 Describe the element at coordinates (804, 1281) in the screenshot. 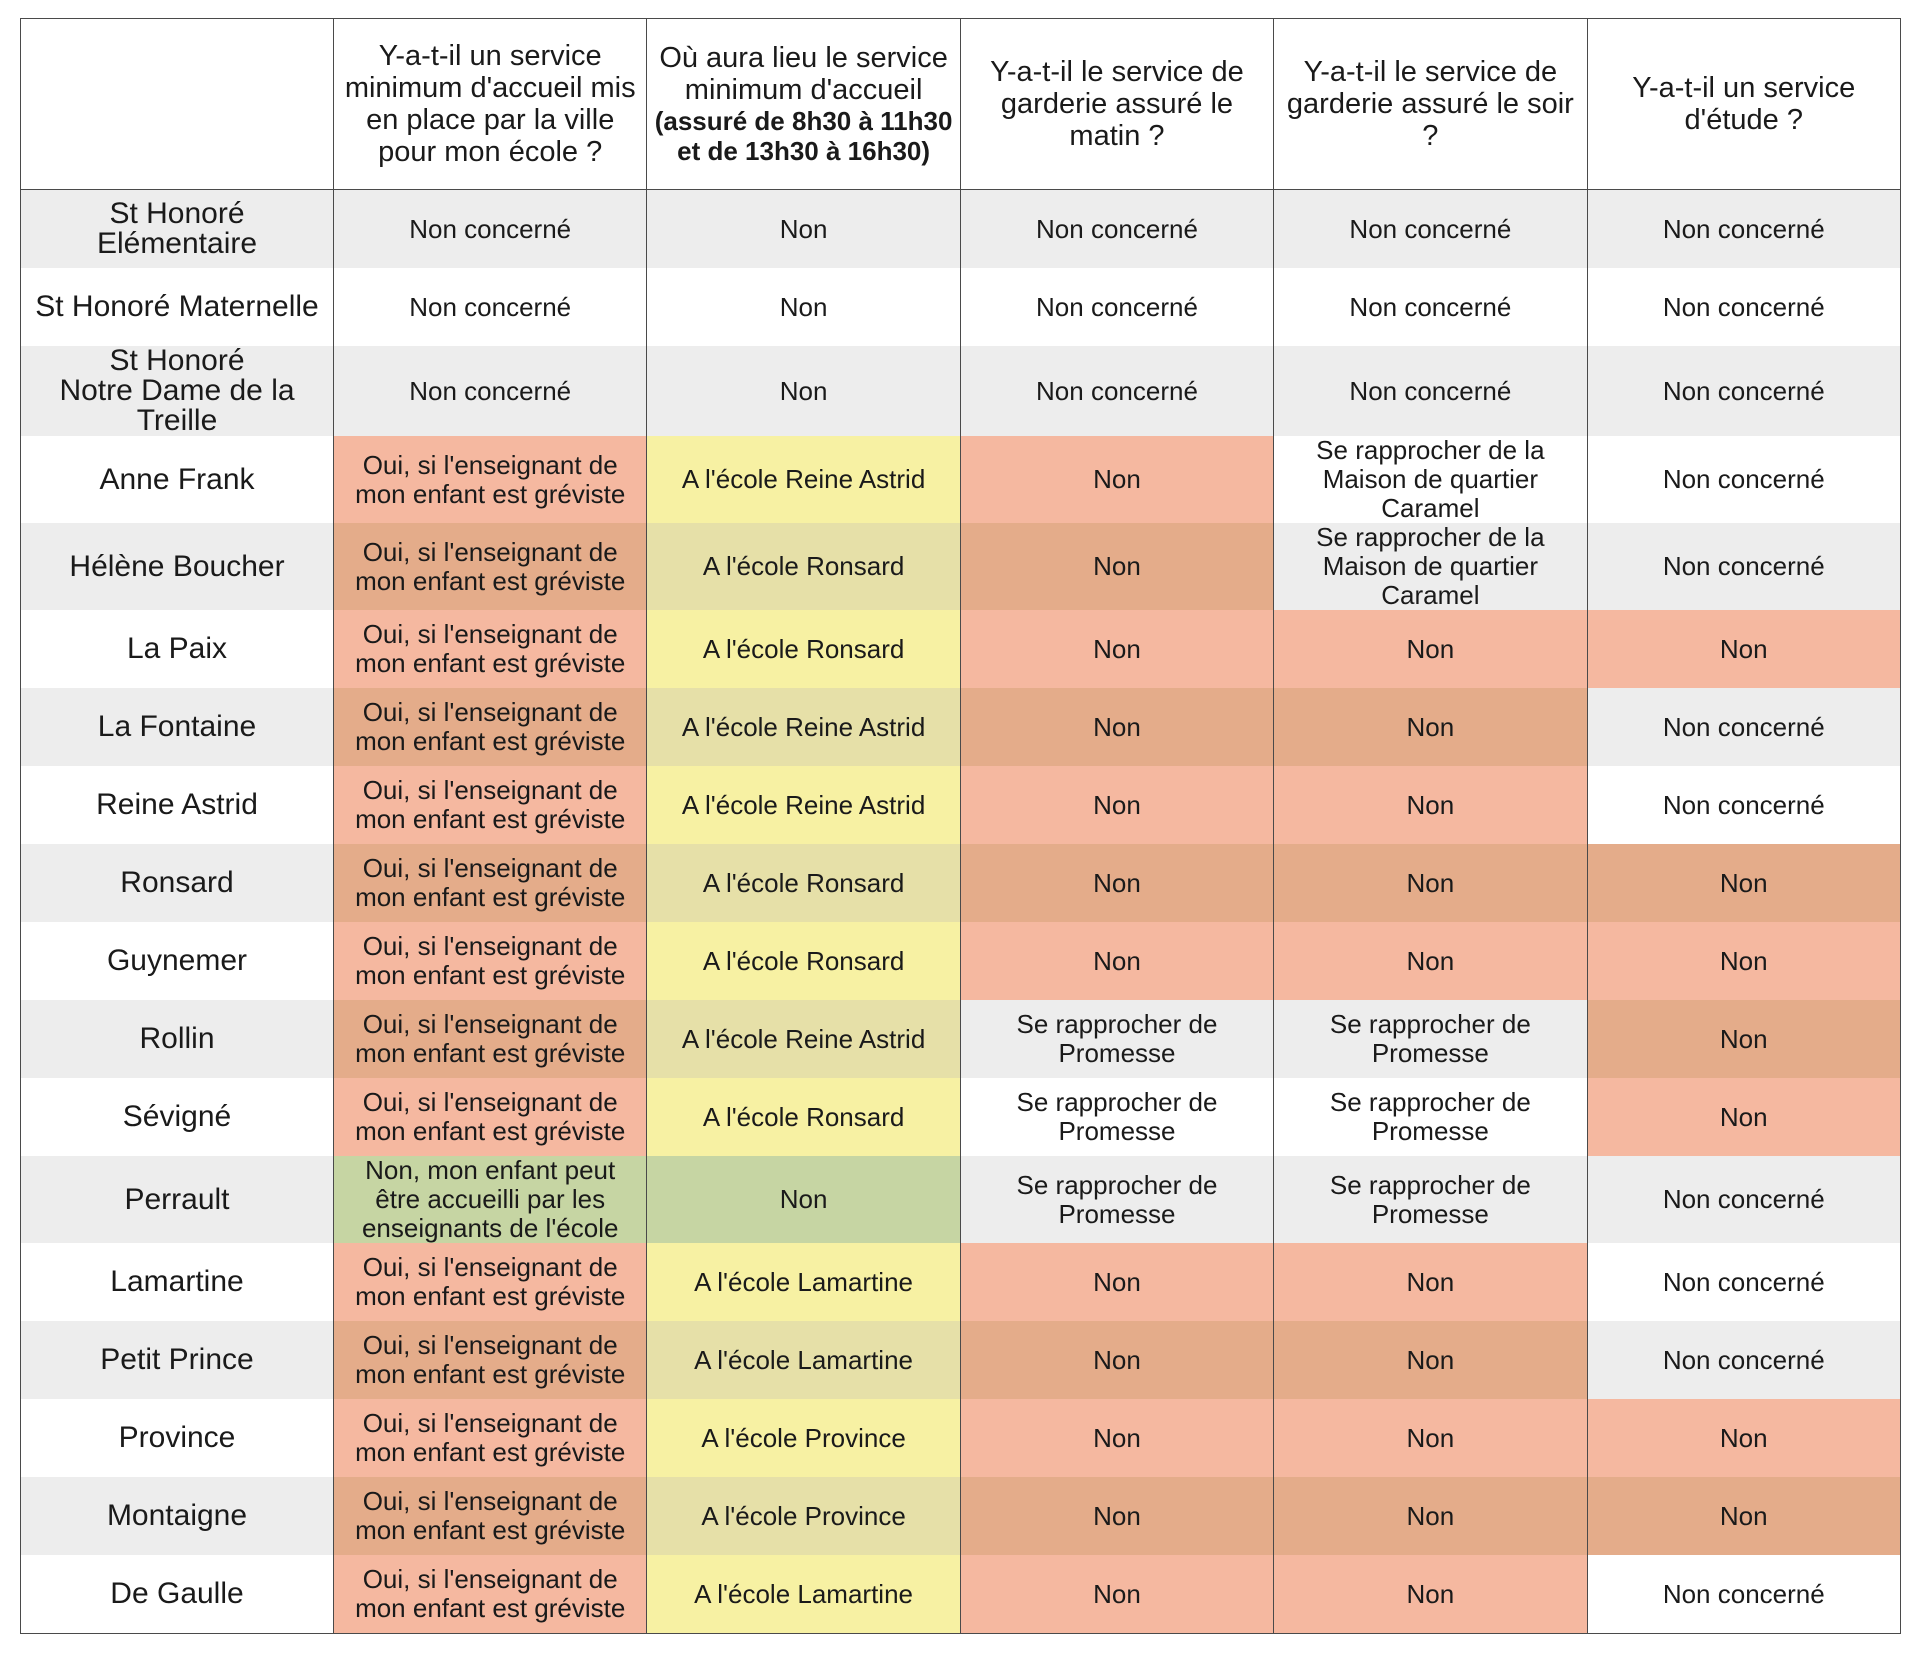

I see `service-location-value: A l'école Lamartine` at that location.